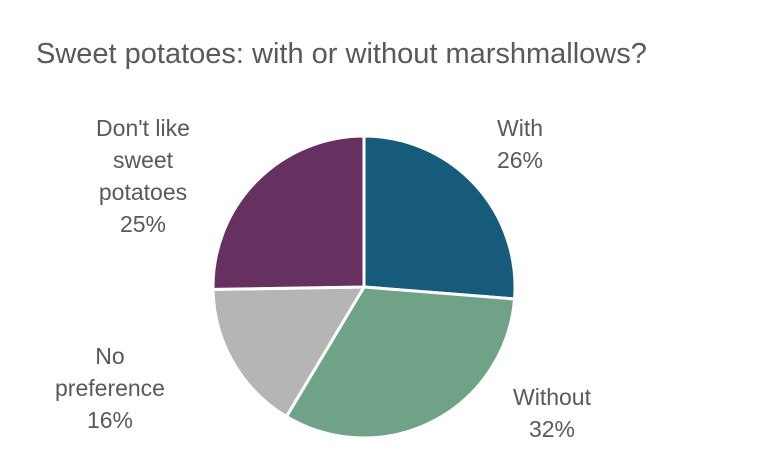 This screenshot has height=464, width=768. What do you see at coordinates (520, 160) in the screenshot?
I see `slice-percent: 26%` at bounding box center [520, 160].